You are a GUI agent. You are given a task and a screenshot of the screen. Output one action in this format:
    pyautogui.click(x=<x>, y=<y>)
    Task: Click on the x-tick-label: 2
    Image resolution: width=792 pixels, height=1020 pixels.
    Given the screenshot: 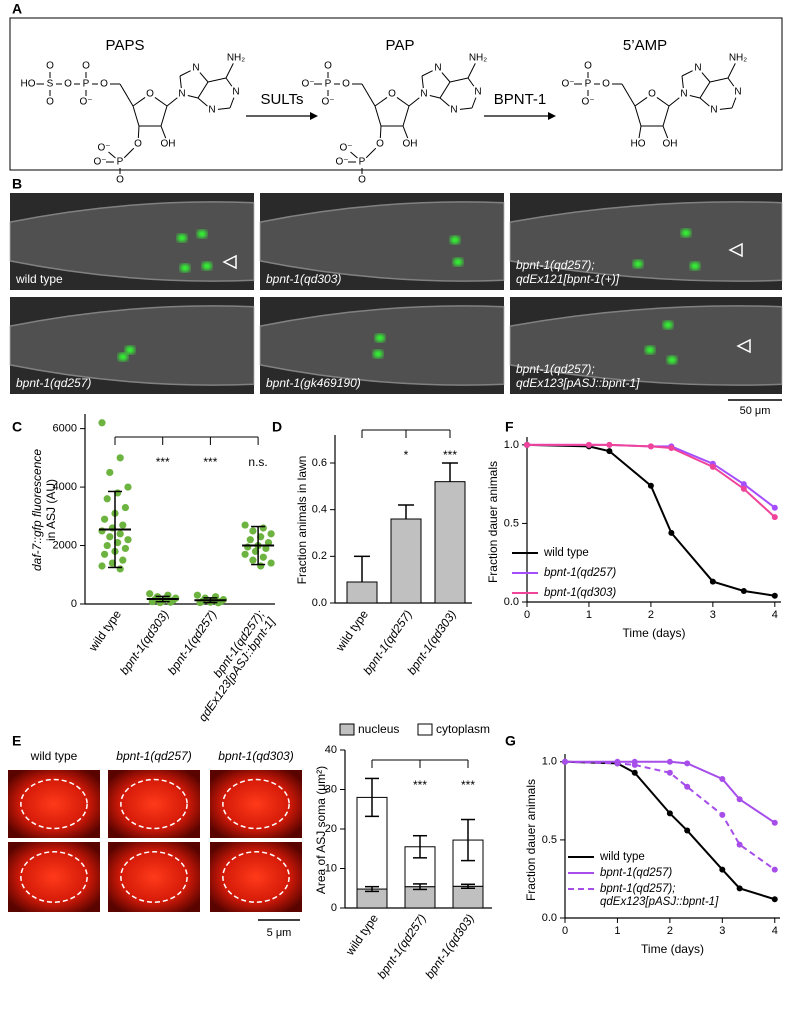 What is the action you would take?
    pyautogui.click(x=670, y=931)
    